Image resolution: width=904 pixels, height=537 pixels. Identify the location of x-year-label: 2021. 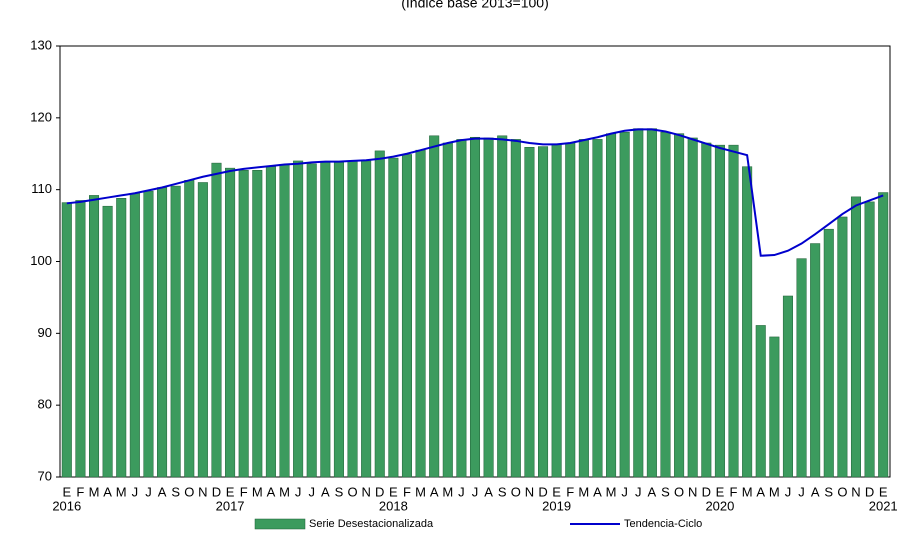
(883, 505).